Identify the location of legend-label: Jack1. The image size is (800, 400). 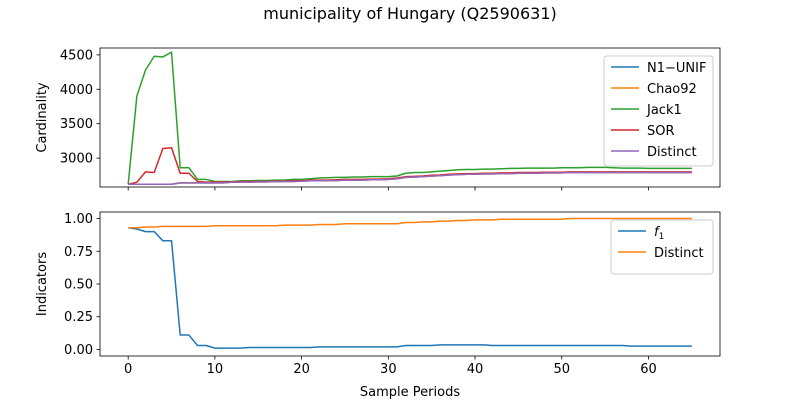
(664, 110).